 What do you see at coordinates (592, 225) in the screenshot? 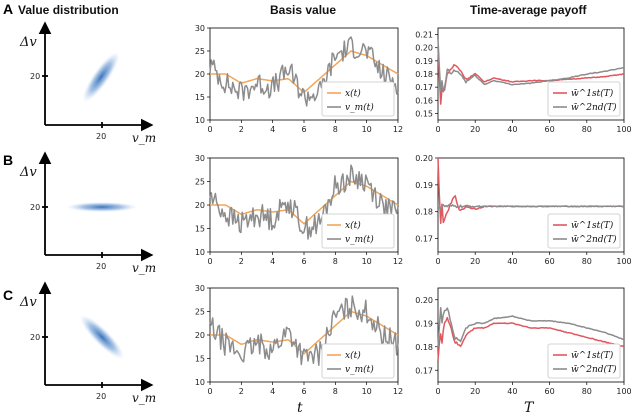
I see `legend-label: w̄^1st(T)` at bounding box center [592, 225].